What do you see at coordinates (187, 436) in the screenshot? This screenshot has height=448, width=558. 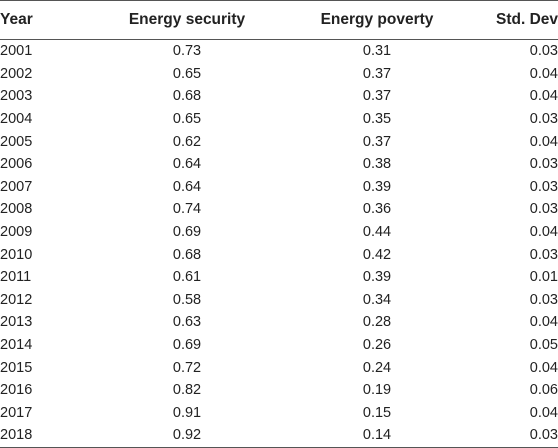 I see `cell-energy-security: 0.92` at bounding box center [187, 436].